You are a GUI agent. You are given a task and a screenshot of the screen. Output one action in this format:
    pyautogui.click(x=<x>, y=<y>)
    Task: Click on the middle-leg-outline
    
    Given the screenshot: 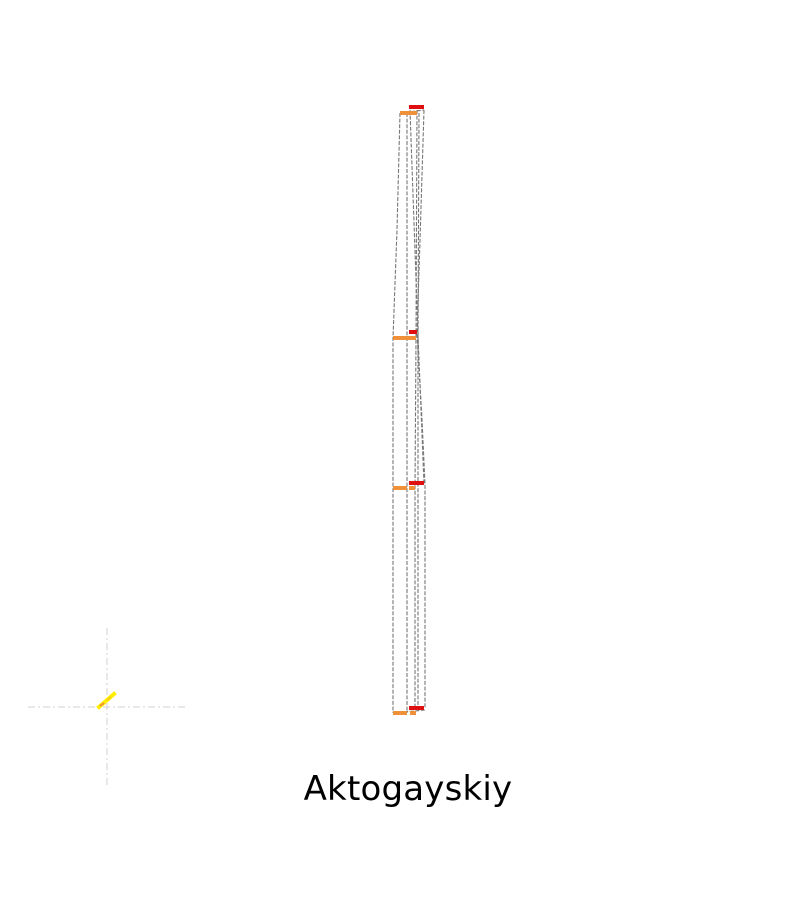 What is the action you would take?
    pyautogui.click(x=416, y=409)
    